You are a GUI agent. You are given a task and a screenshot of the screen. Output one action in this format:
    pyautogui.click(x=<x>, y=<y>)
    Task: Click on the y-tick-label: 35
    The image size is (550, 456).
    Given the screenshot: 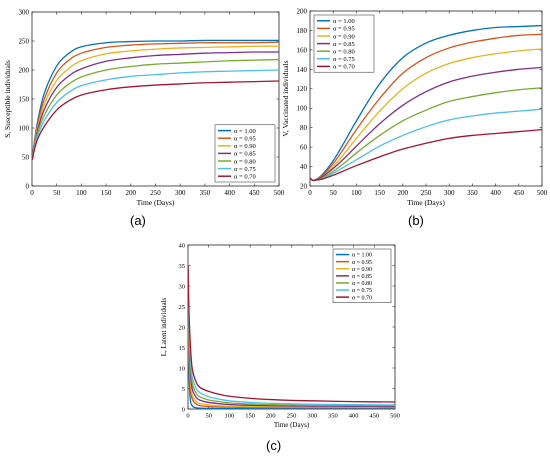 What is the action you would take?
    pyautogui.click(x=182, y=266)
    